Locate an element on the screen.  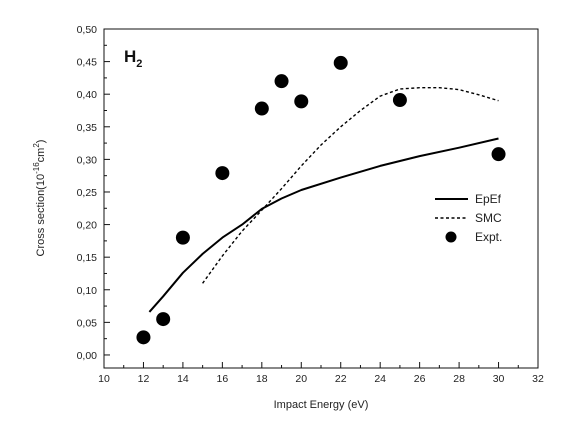
y-tick-label: 0,45 is located at coordinates (87, 63).